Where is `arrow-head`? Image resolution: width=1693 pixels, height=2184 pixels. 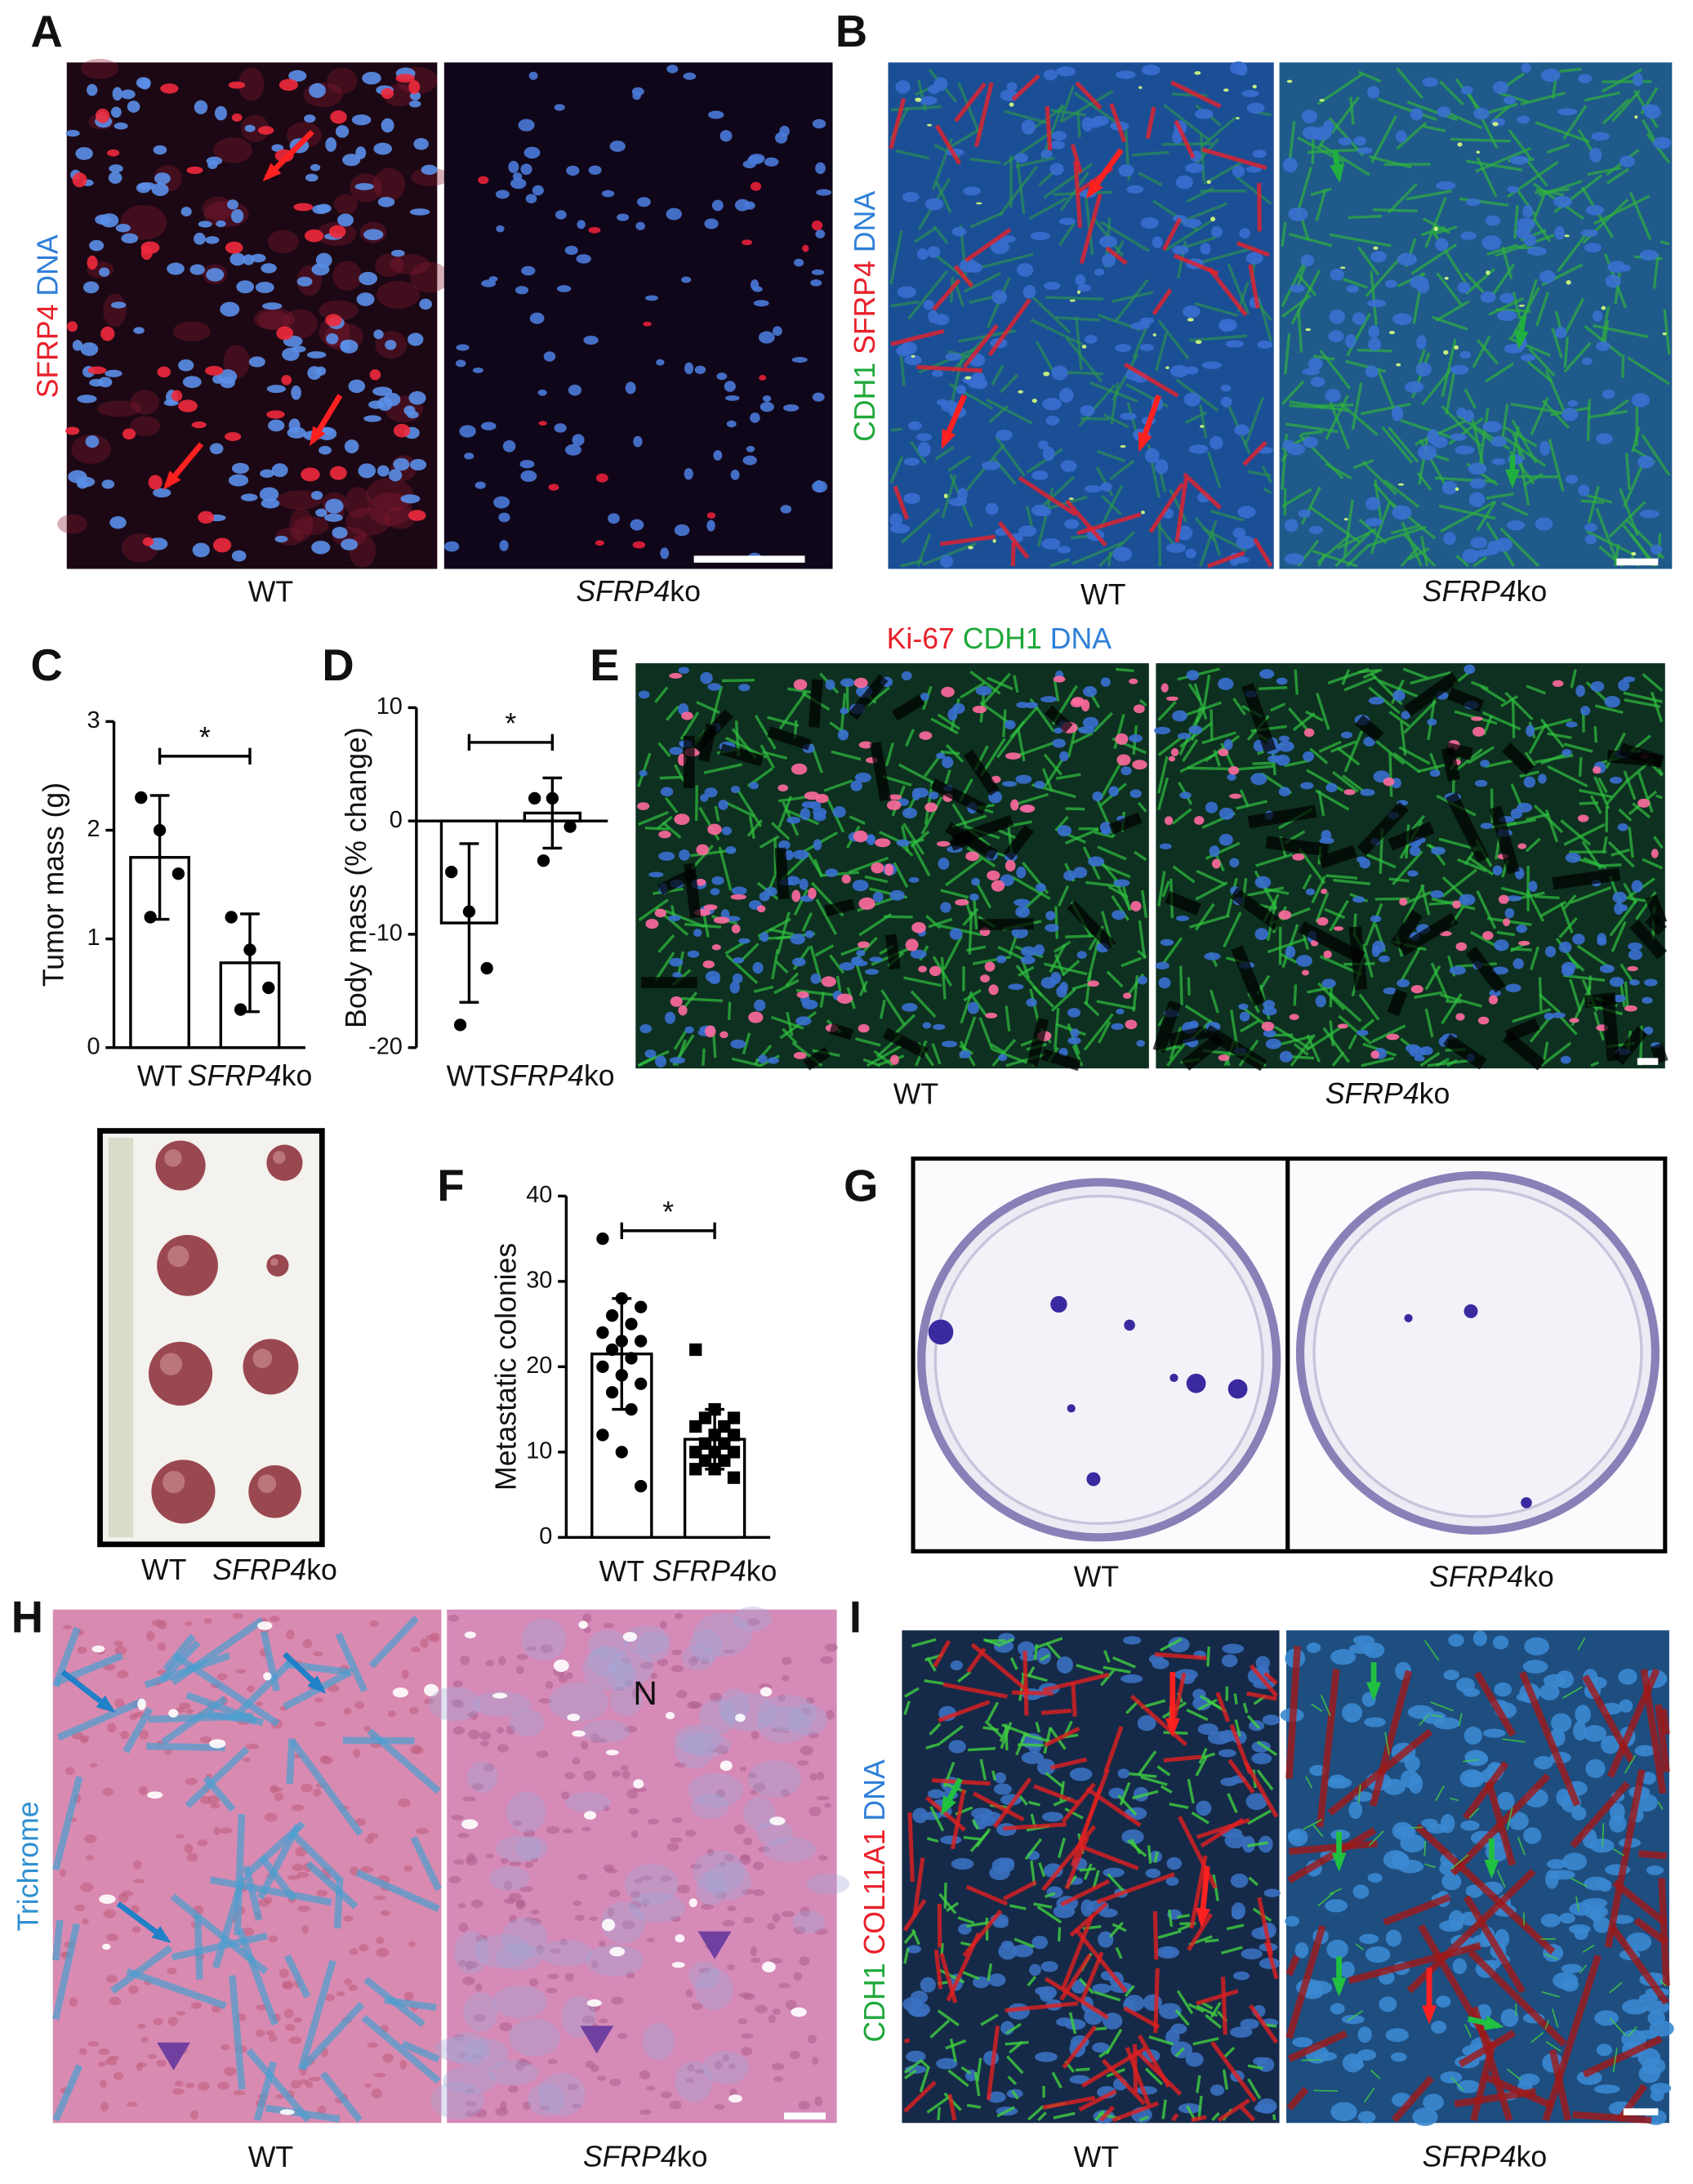 arrow-head is located at coordinates (1094, 189).